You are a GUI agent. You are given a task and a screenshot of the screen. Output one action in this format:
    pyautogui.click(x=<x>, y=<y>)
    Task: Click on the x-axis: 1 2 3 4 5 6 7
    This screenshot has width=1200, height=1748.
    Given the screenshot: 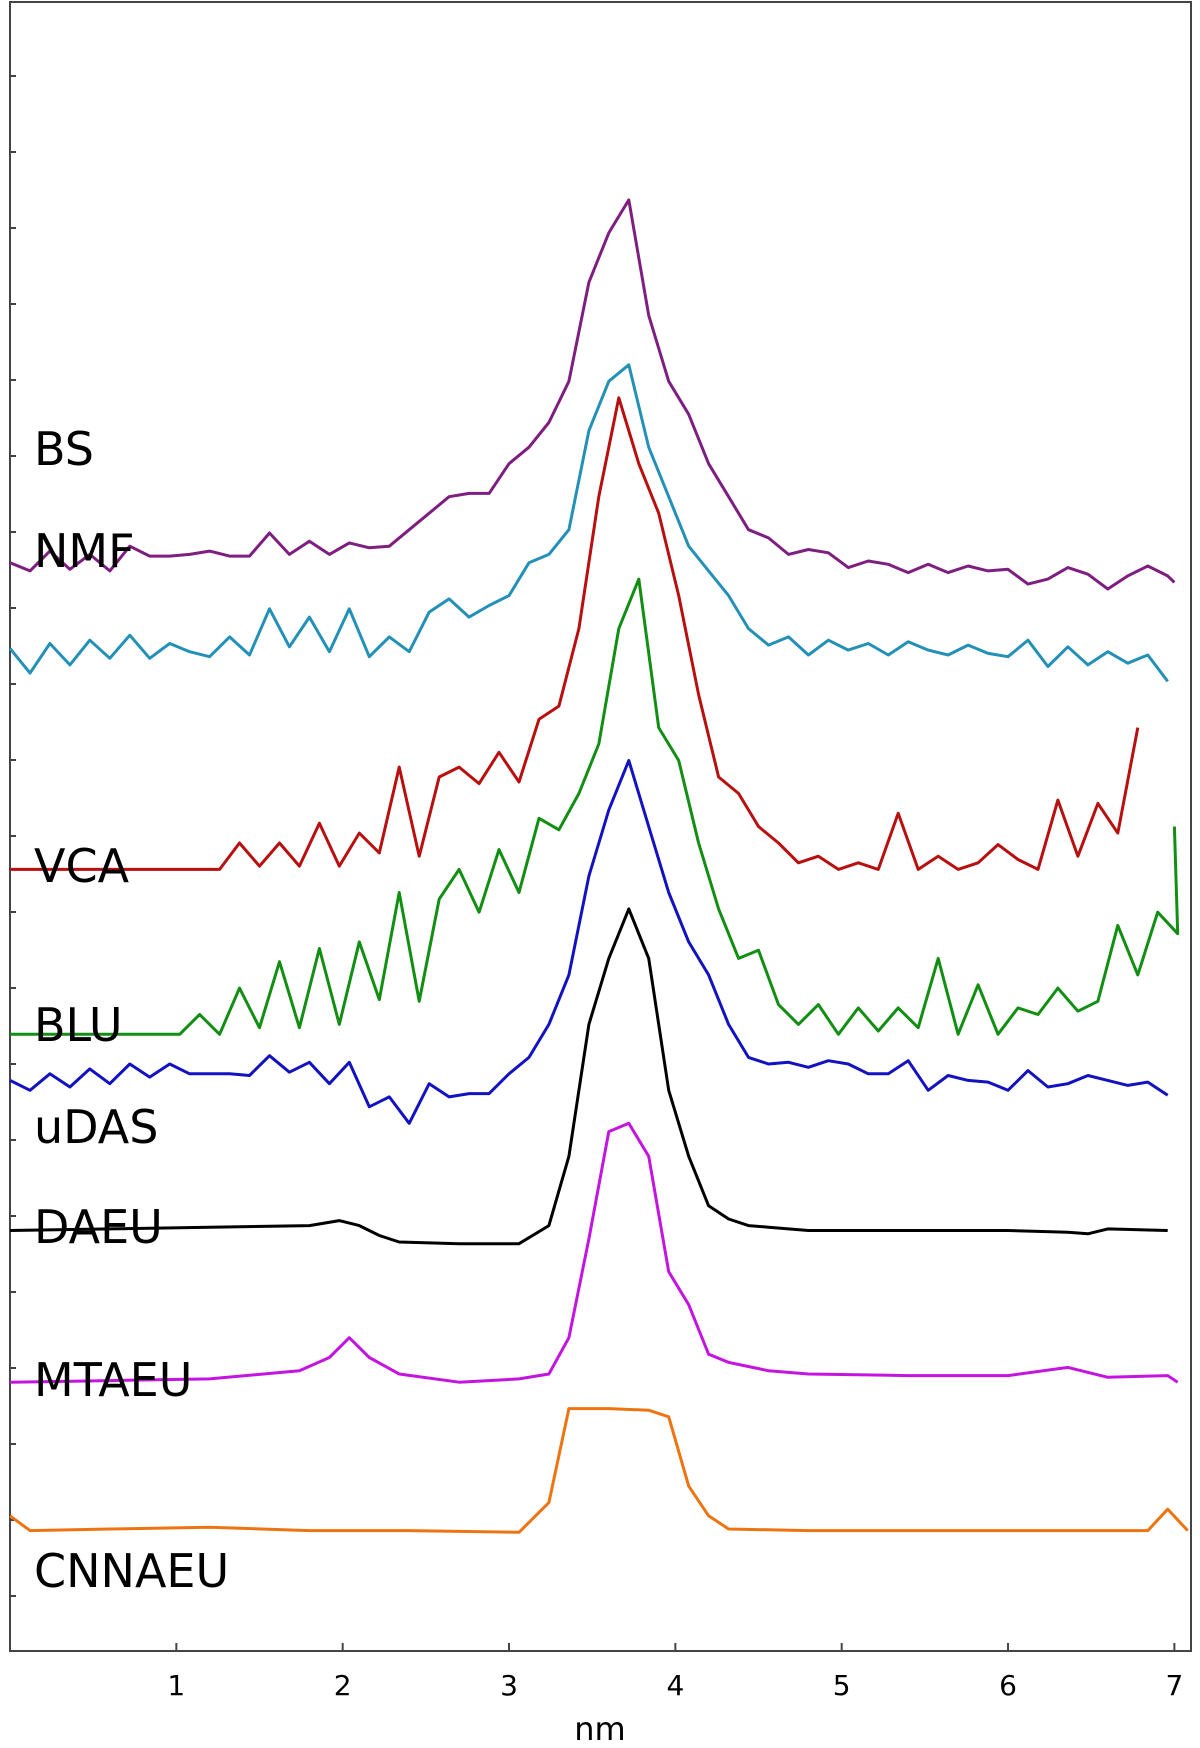 What is the action you would take?
    pyautogui.click(x=675, y=1672)
    